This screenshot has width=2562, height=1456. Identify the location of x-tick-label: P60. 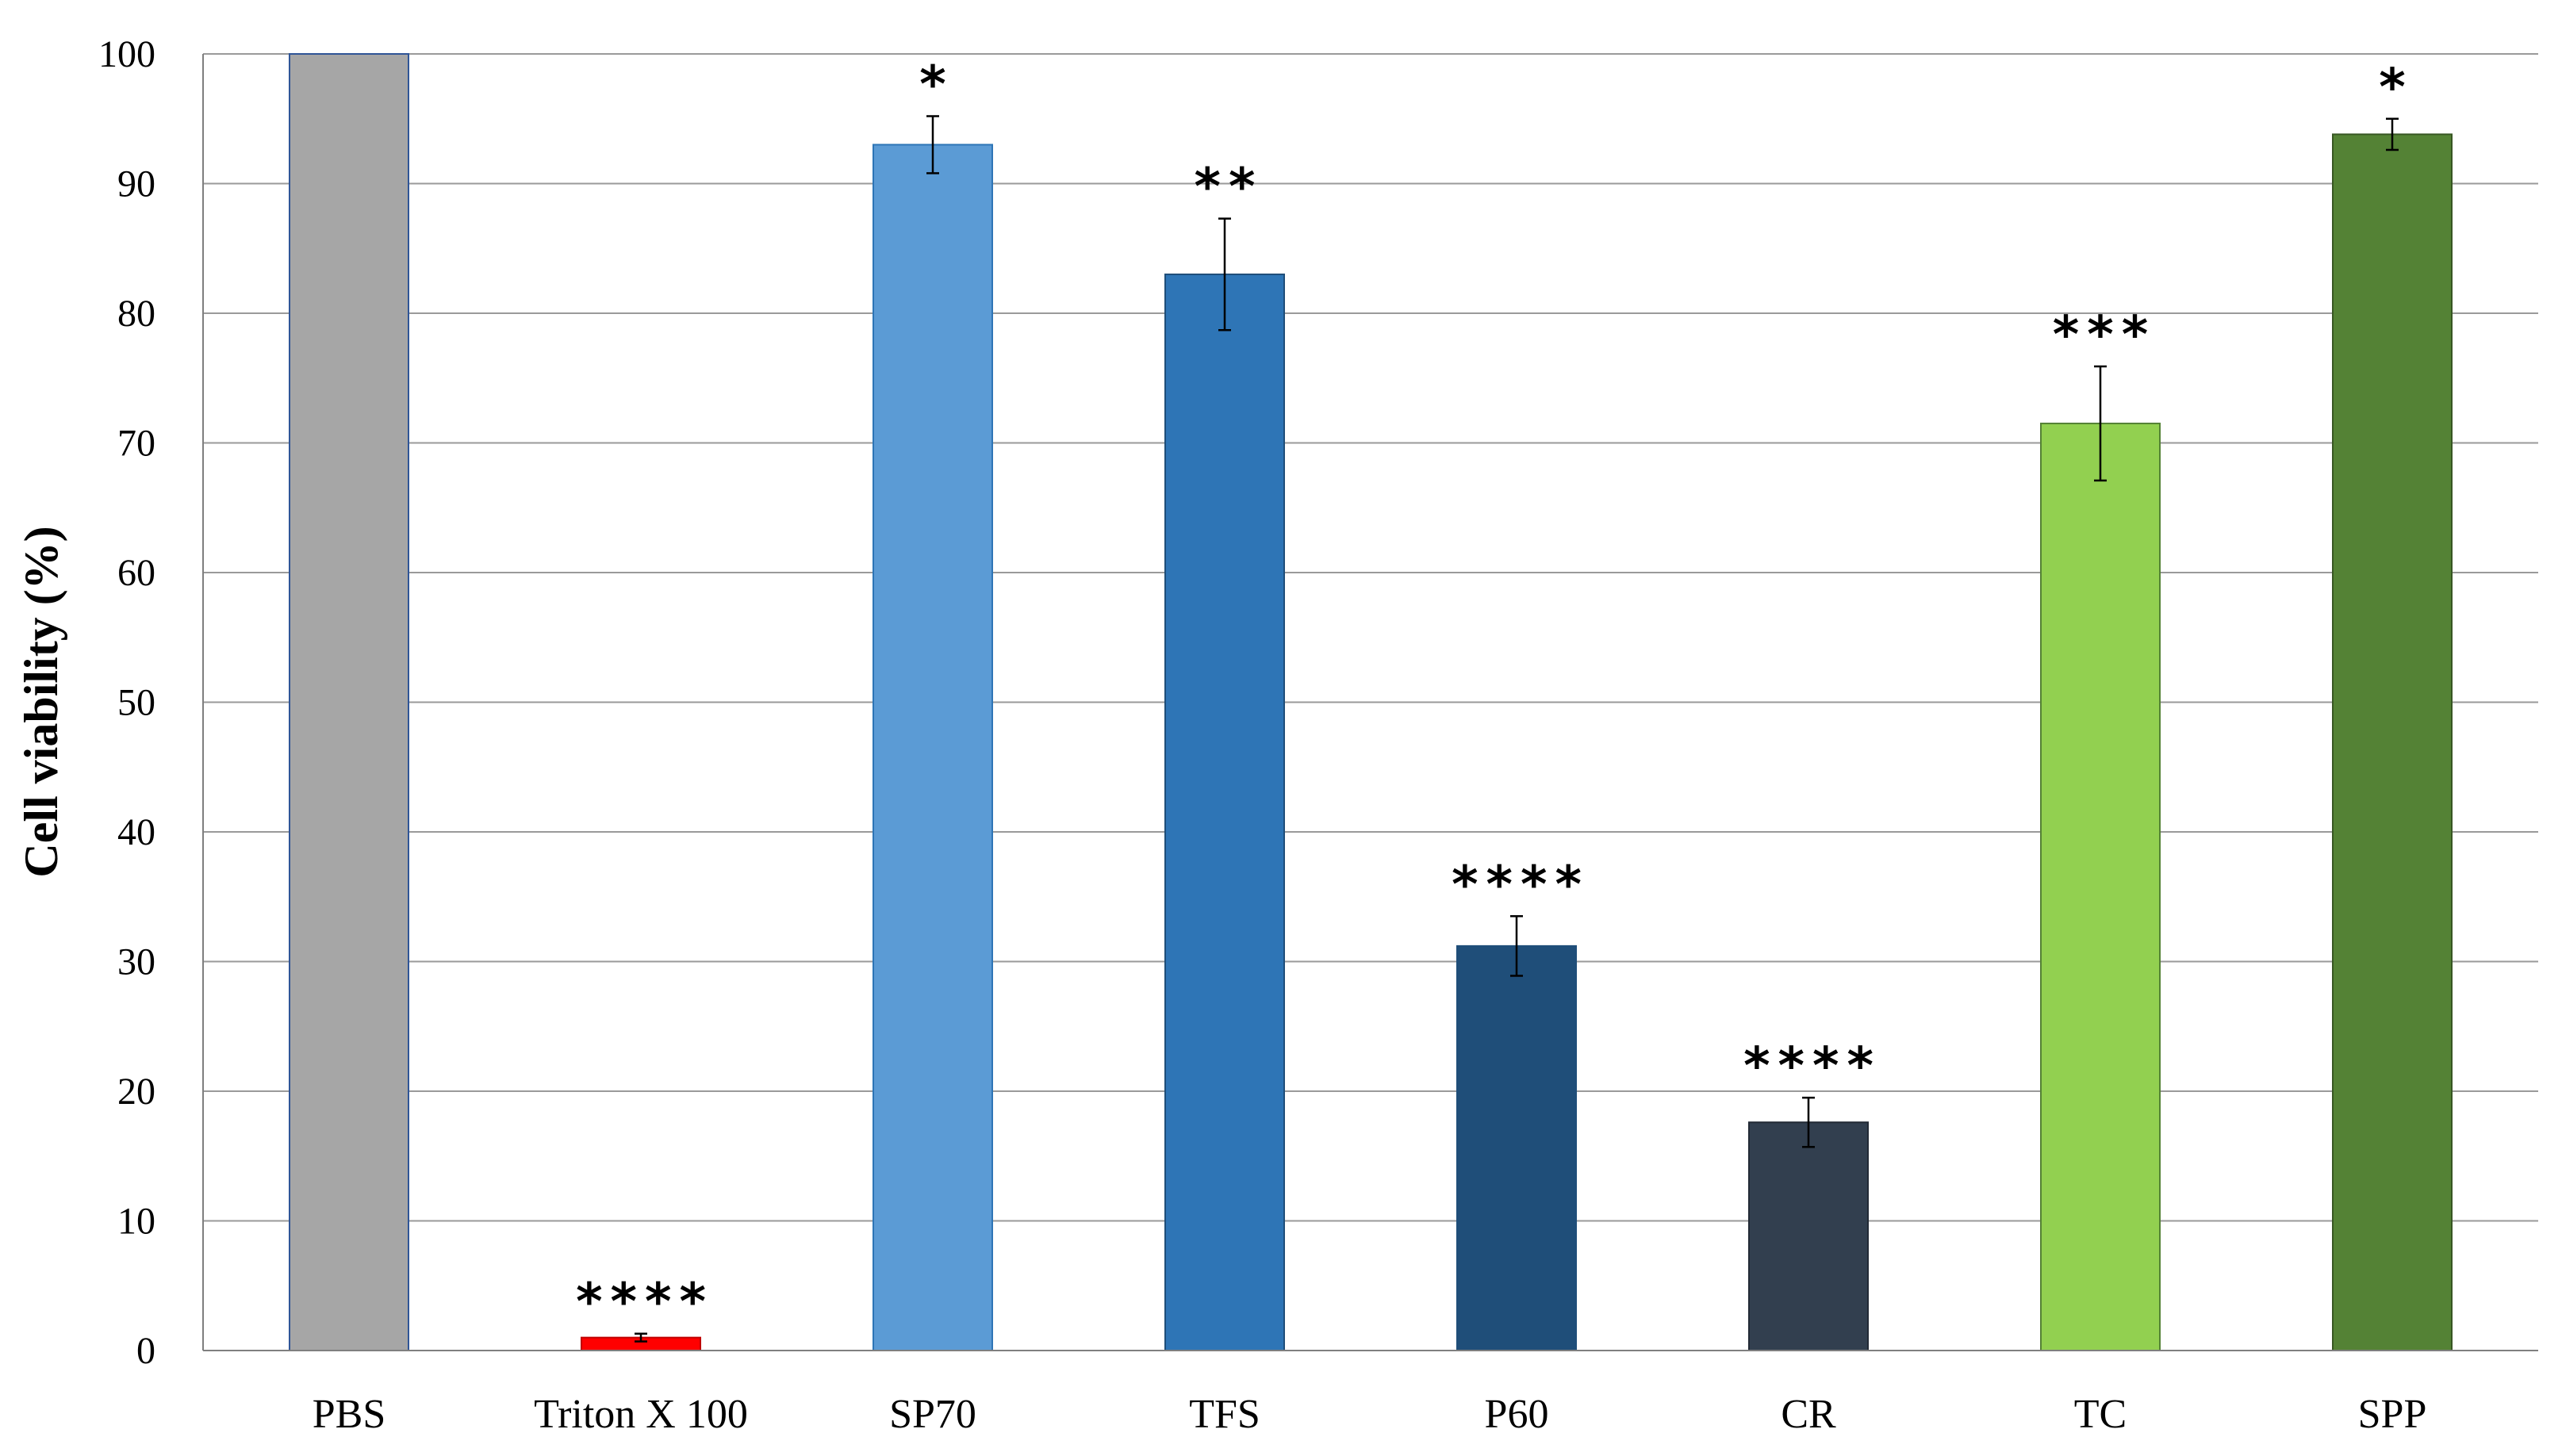
(1517, 1414).